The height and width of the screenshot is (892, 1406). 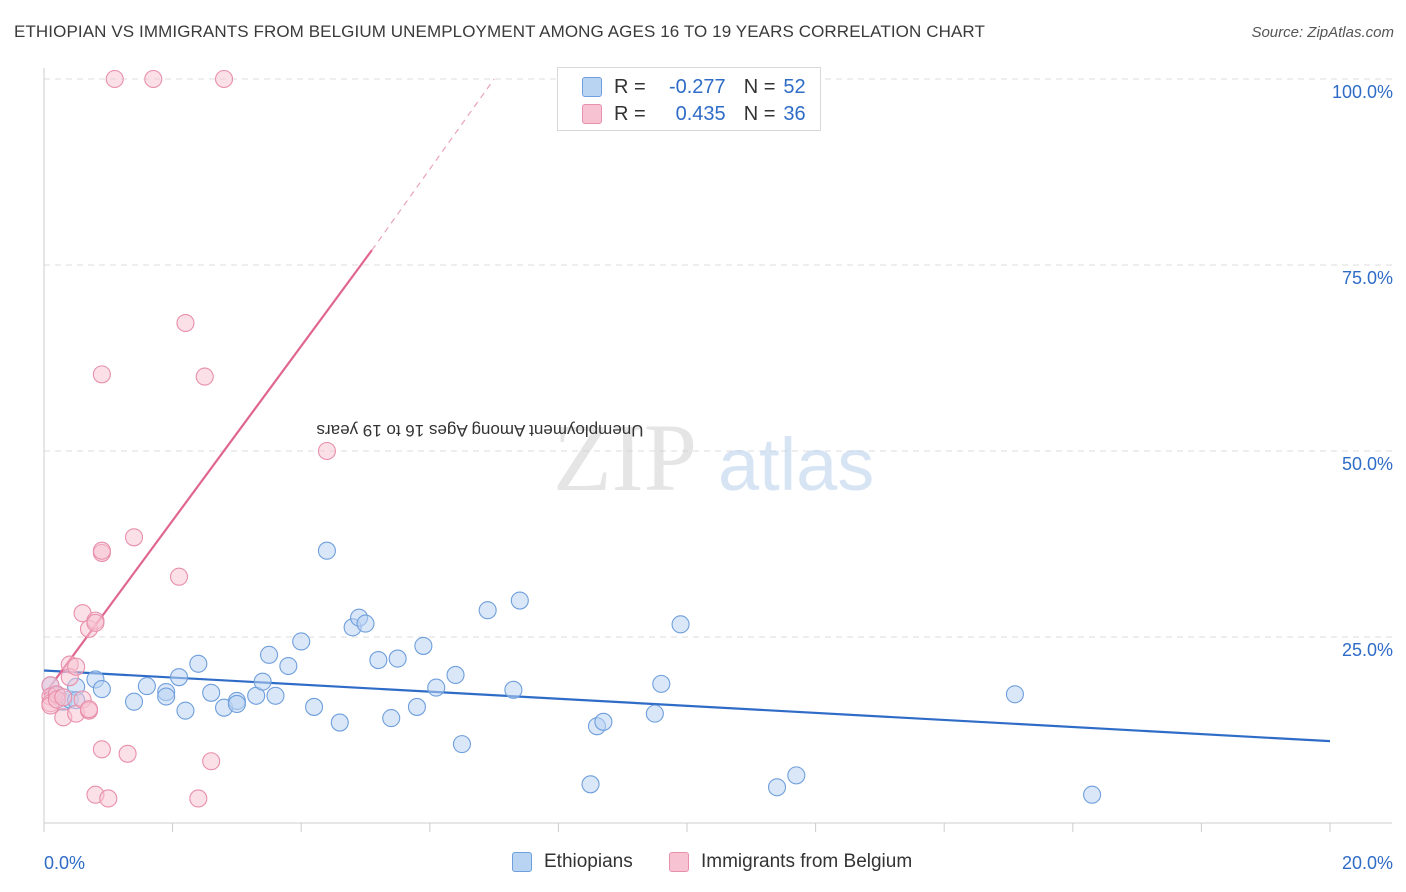 What do you see at coordinates (1362, 92) in the screenshot?
I see `y-tick-label-3: 100.0%` at bounding box center [1362, 92].